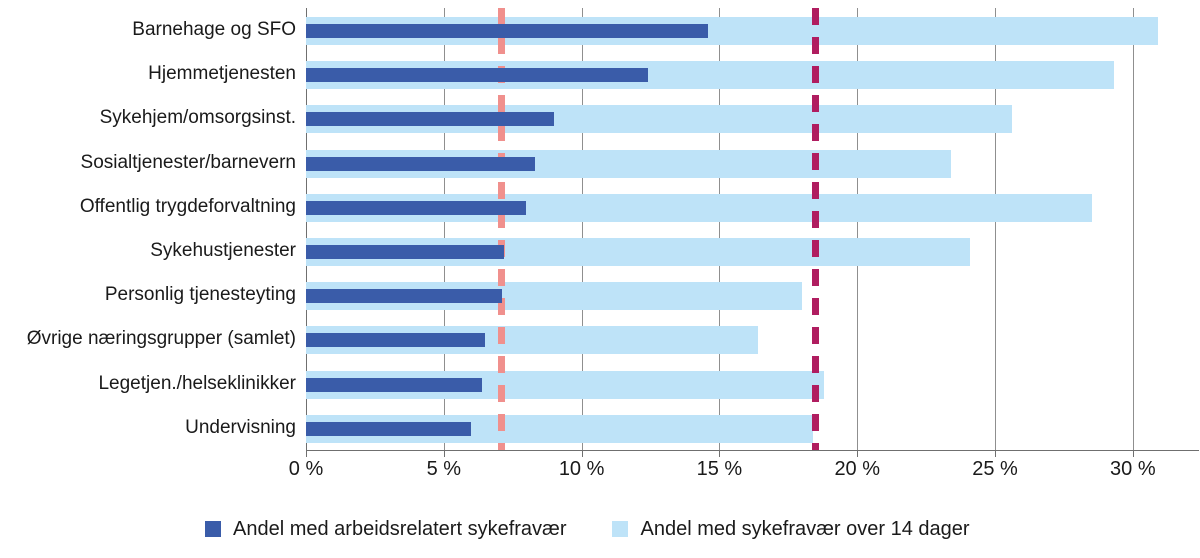 This screenshot has width=1200, height=558. Describe the element at coordinates (197, 118) in the screenshot. I see `category-label: Sykehjem/omsorgsinst.` at that location.